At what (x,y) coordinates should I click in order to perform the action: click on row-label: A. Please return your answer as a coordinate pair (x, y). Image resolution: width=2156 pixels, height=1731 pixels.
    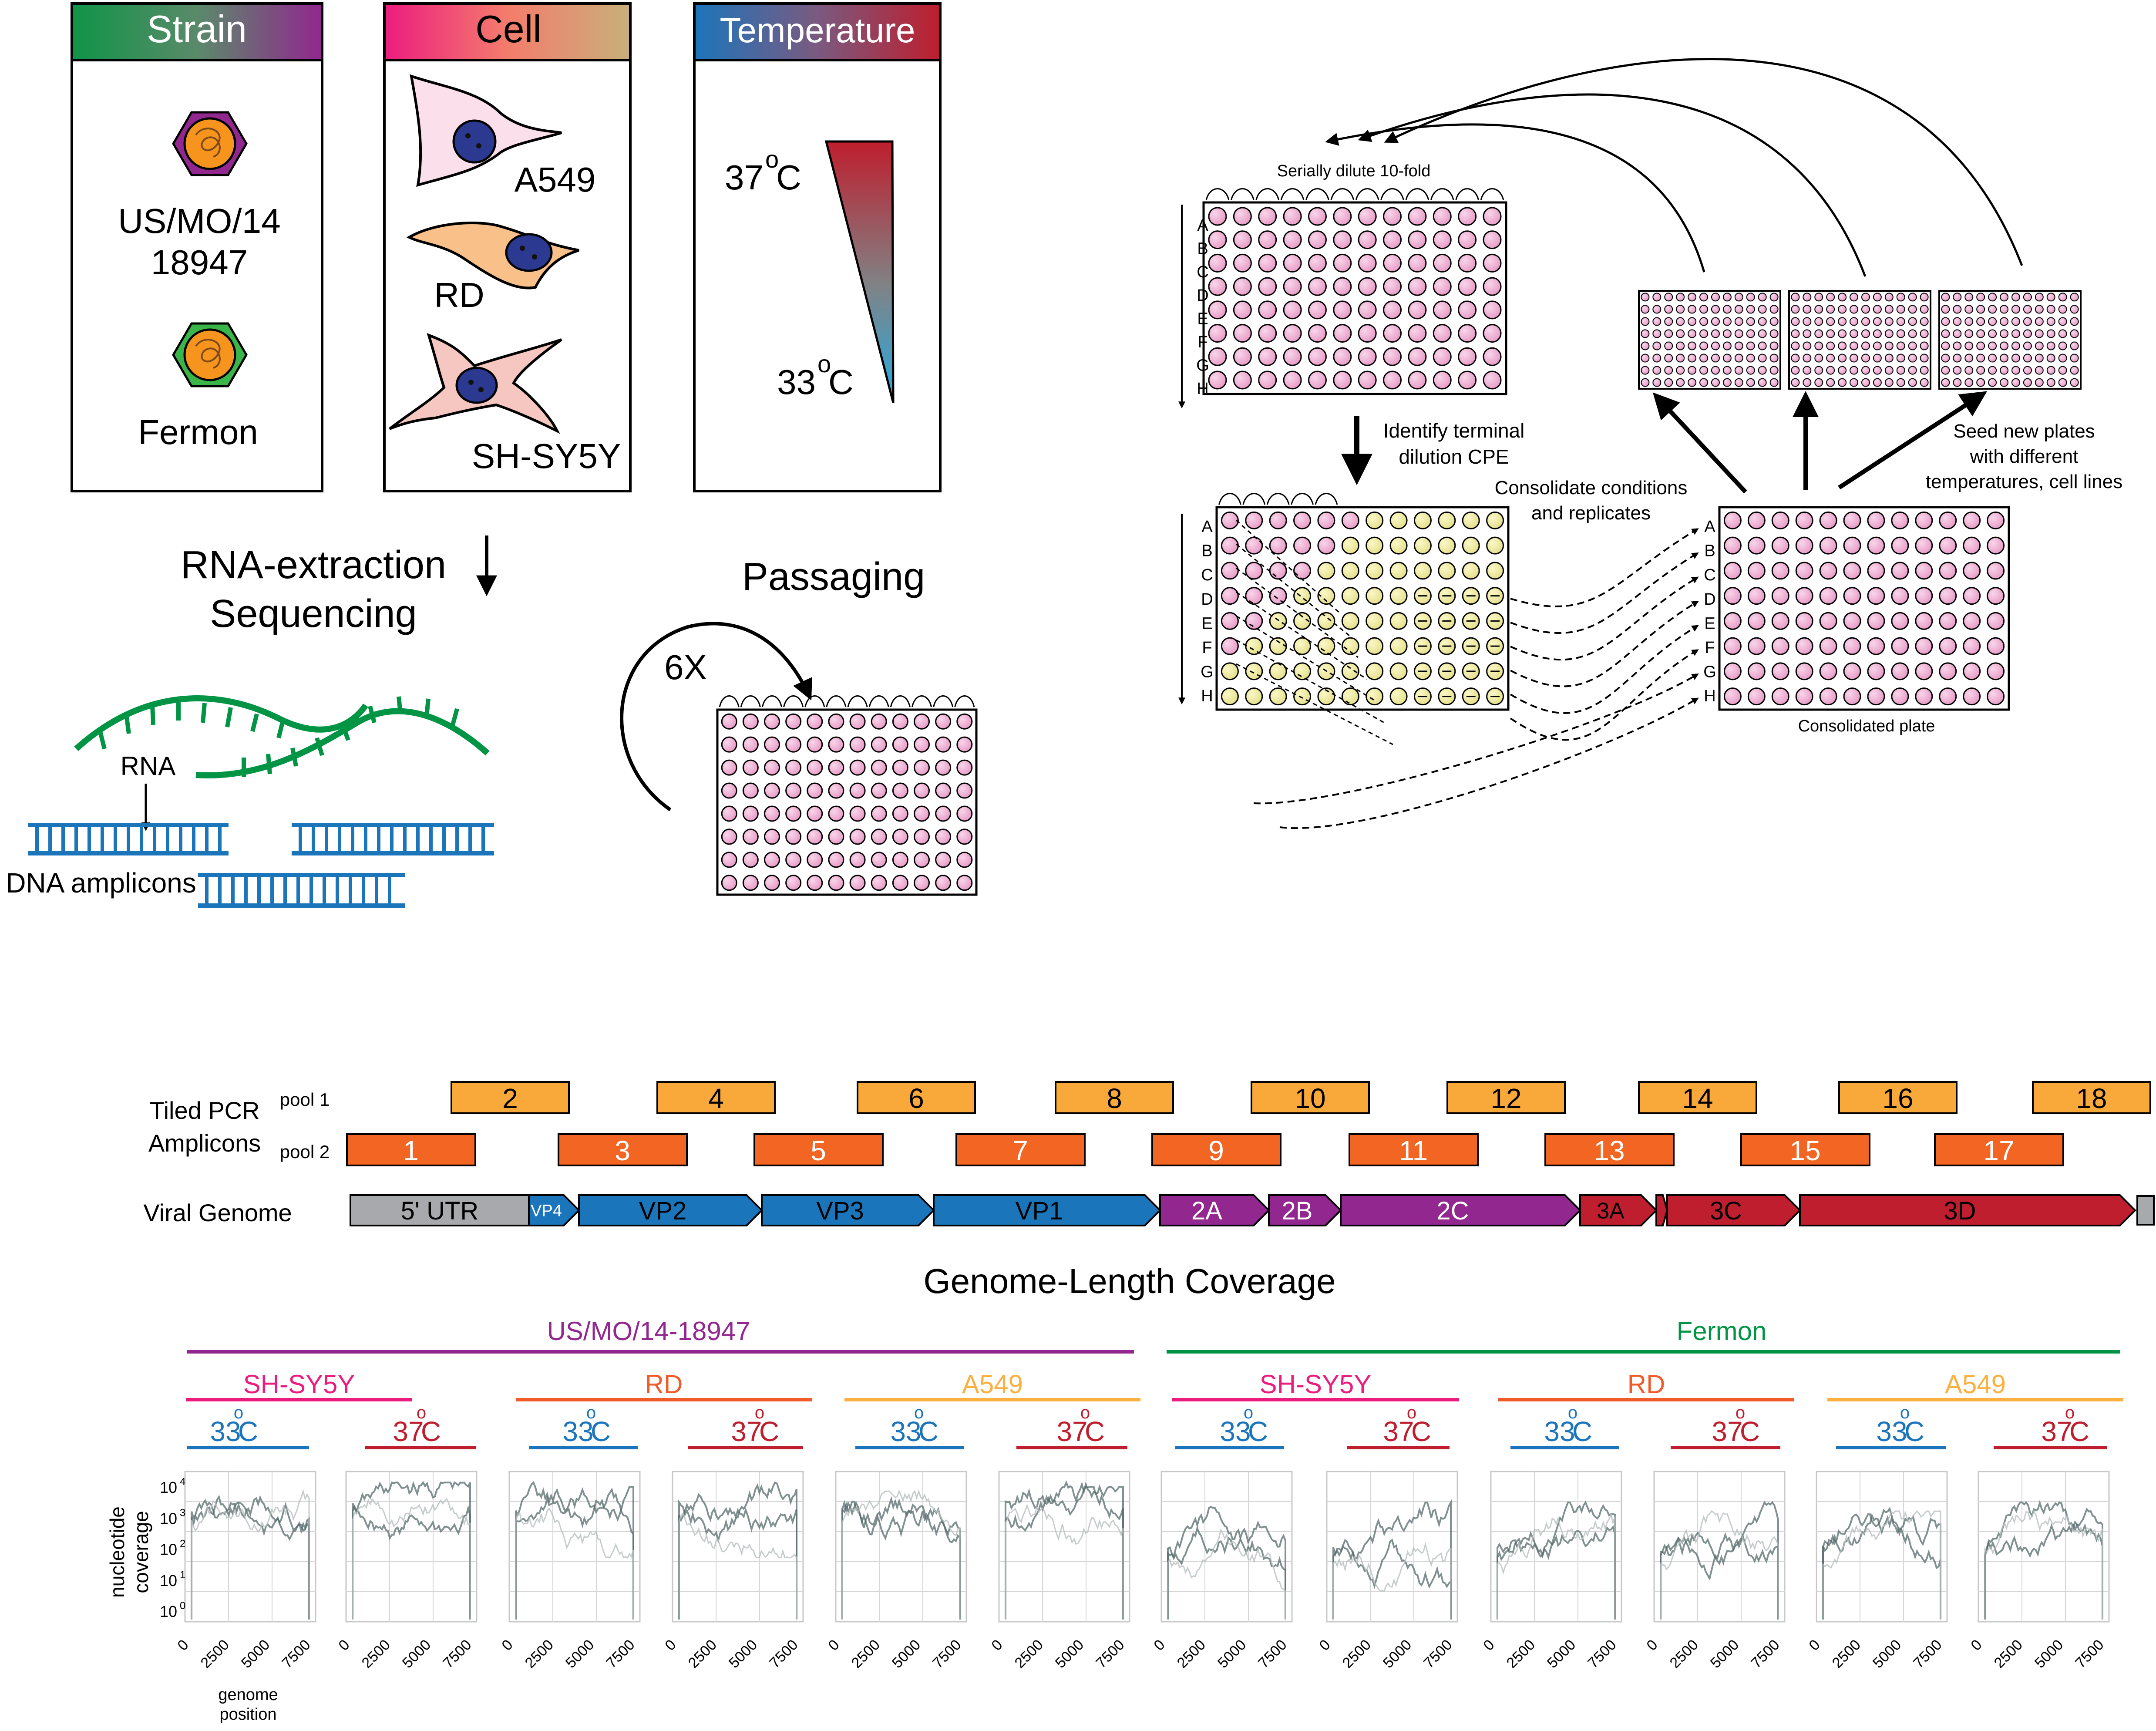
    Looking at the image, I should click on (1709, 527).